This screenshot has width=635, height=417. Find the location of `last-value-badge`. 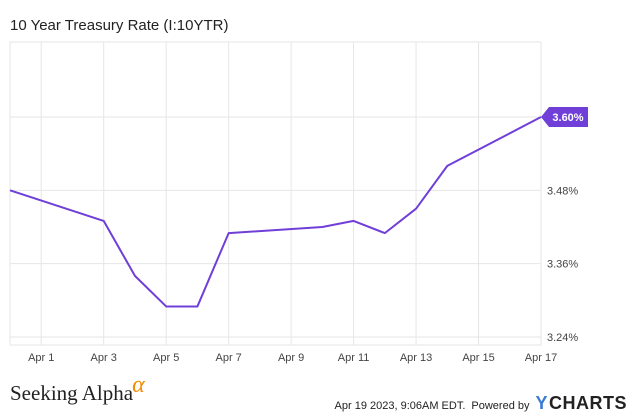

last-value-badge is located at coordinates (564, 117).